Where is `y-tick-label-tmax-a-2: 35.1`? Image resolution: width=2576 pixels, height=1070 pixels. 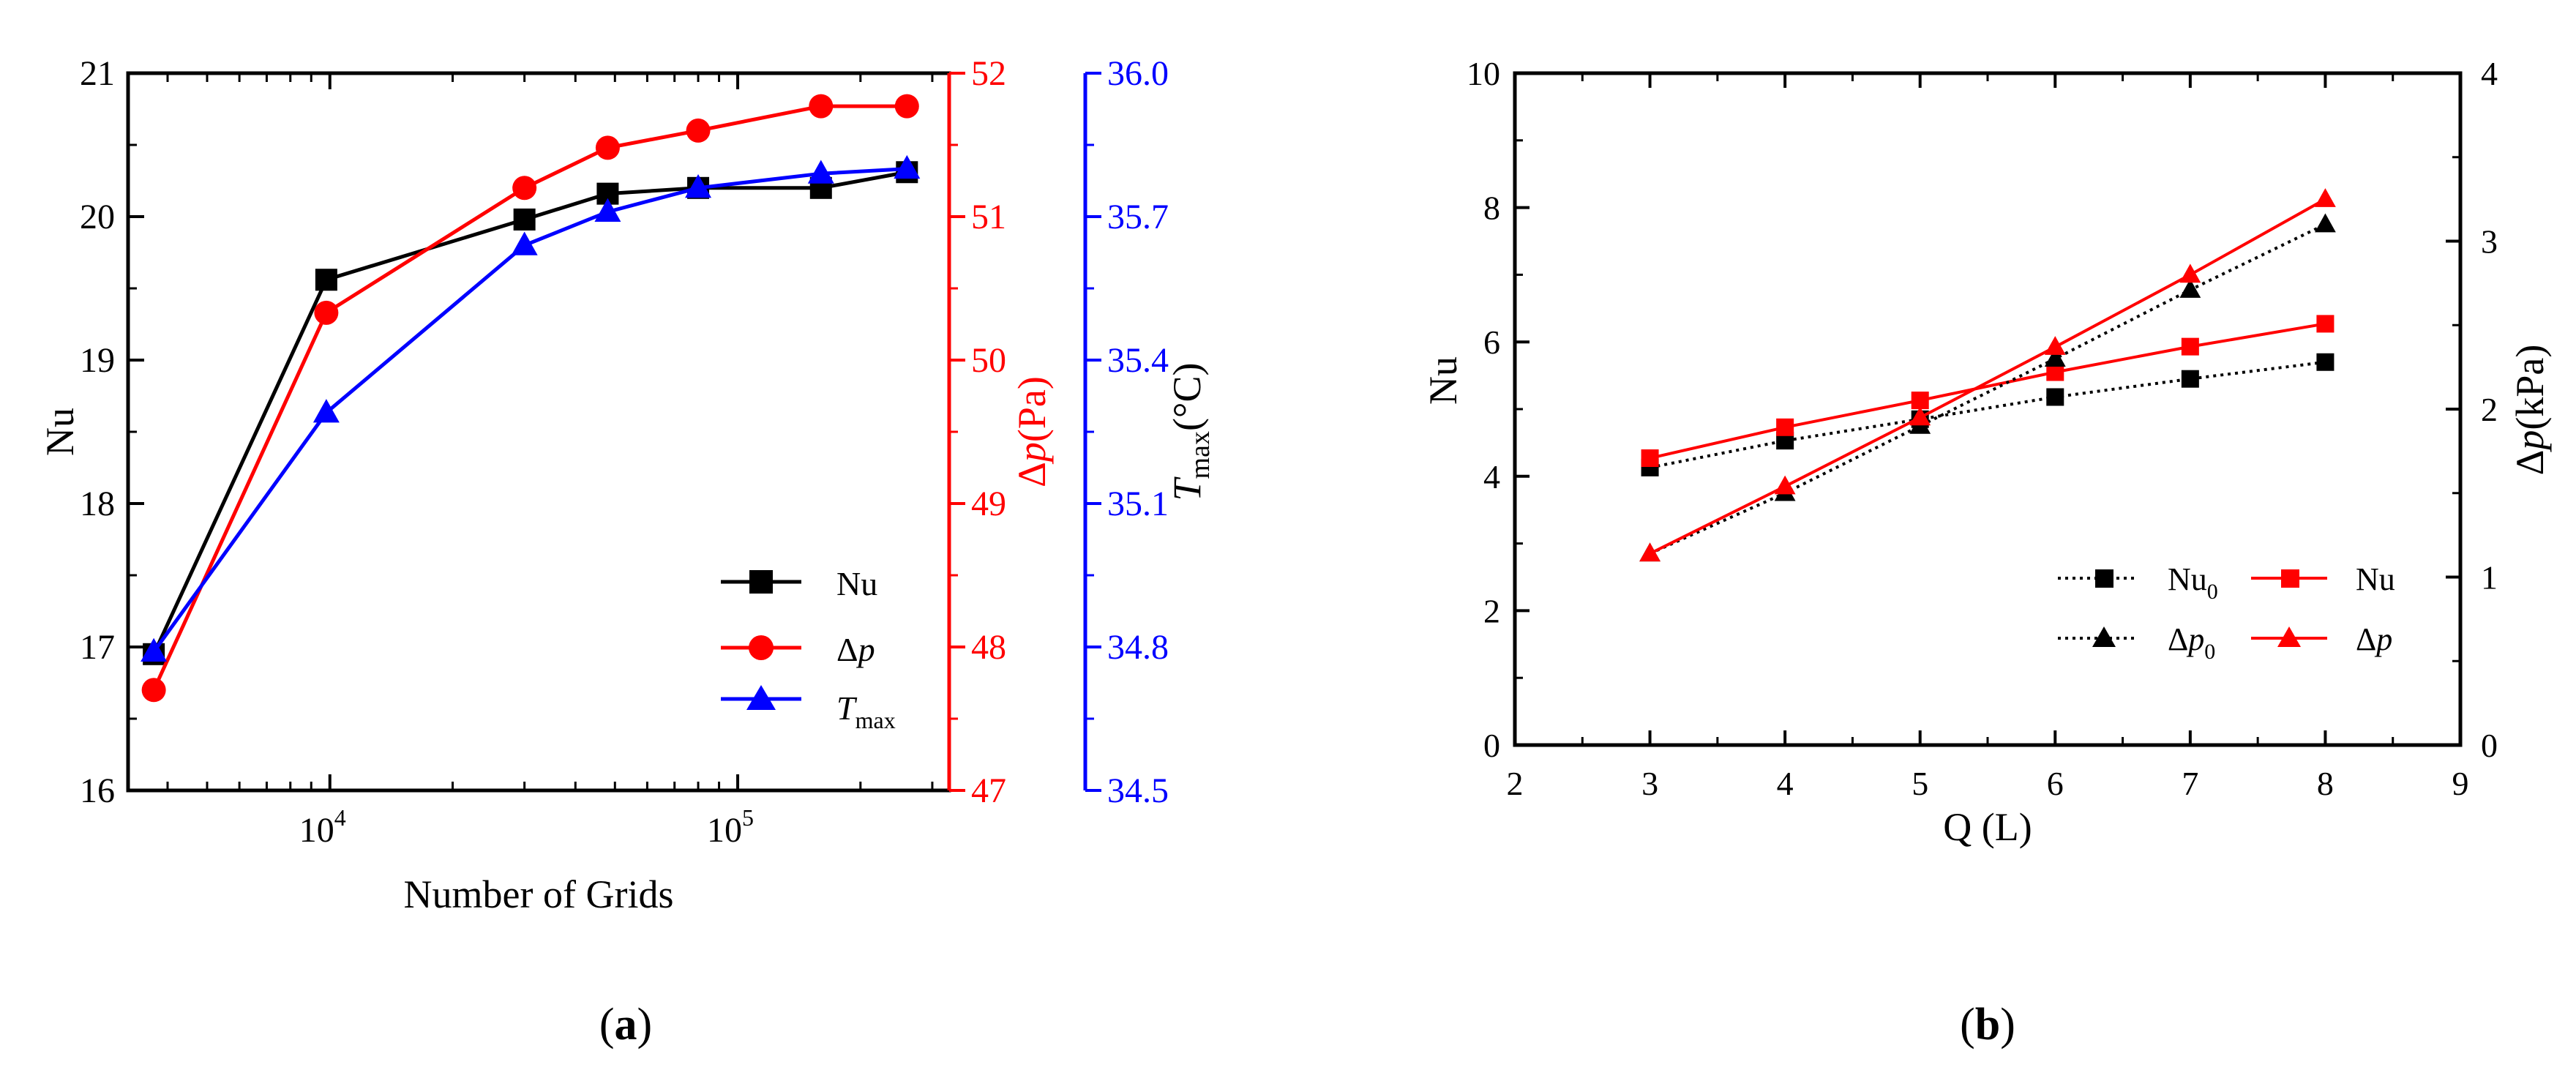
y-tick-label-tmax-a-2: 35.1 is located at coordinates (1138, 504).